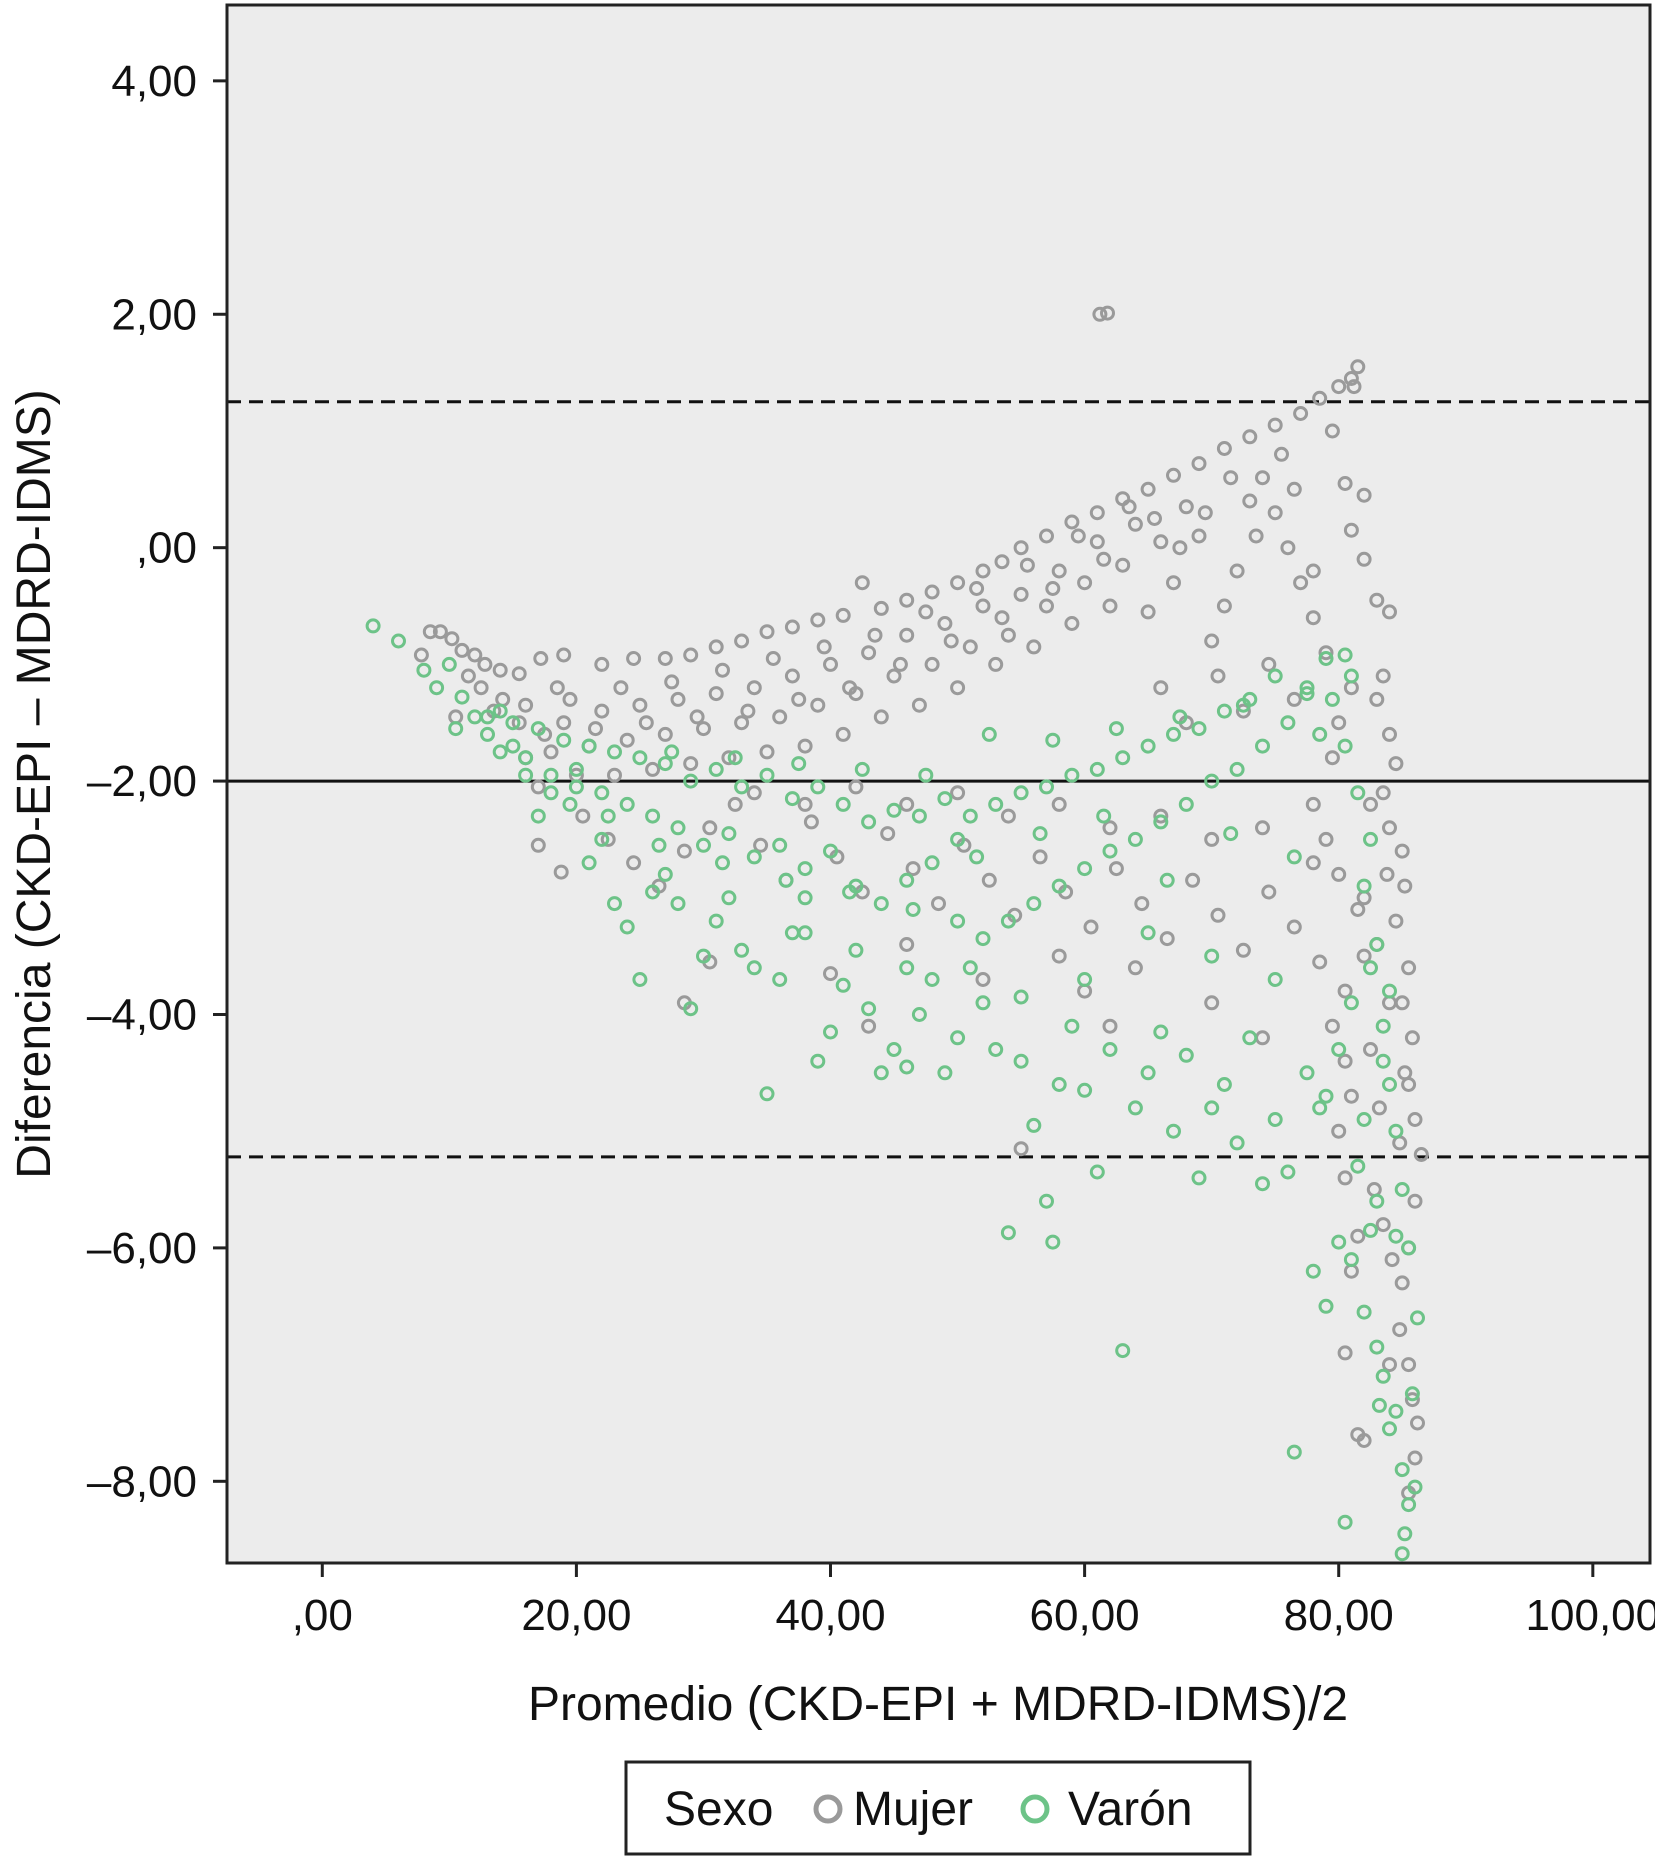 Image resolution: width=1655 pixels, height=1856 pixels. Describe the element at coordinates (166, 548) in the screenshot. I see `y-tick-label: ,00` at that location.